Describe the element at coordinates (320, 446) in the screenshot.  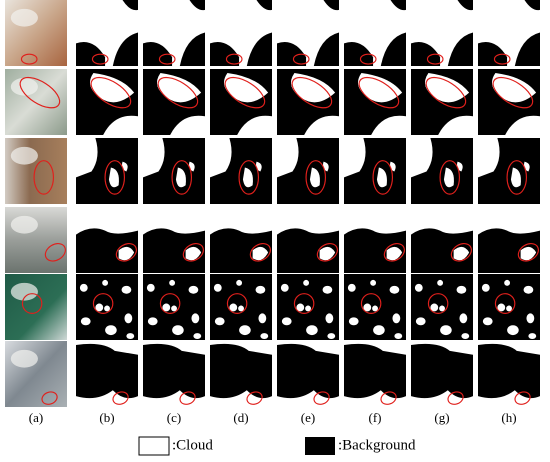
I see `legend-background-swatch` at that location.